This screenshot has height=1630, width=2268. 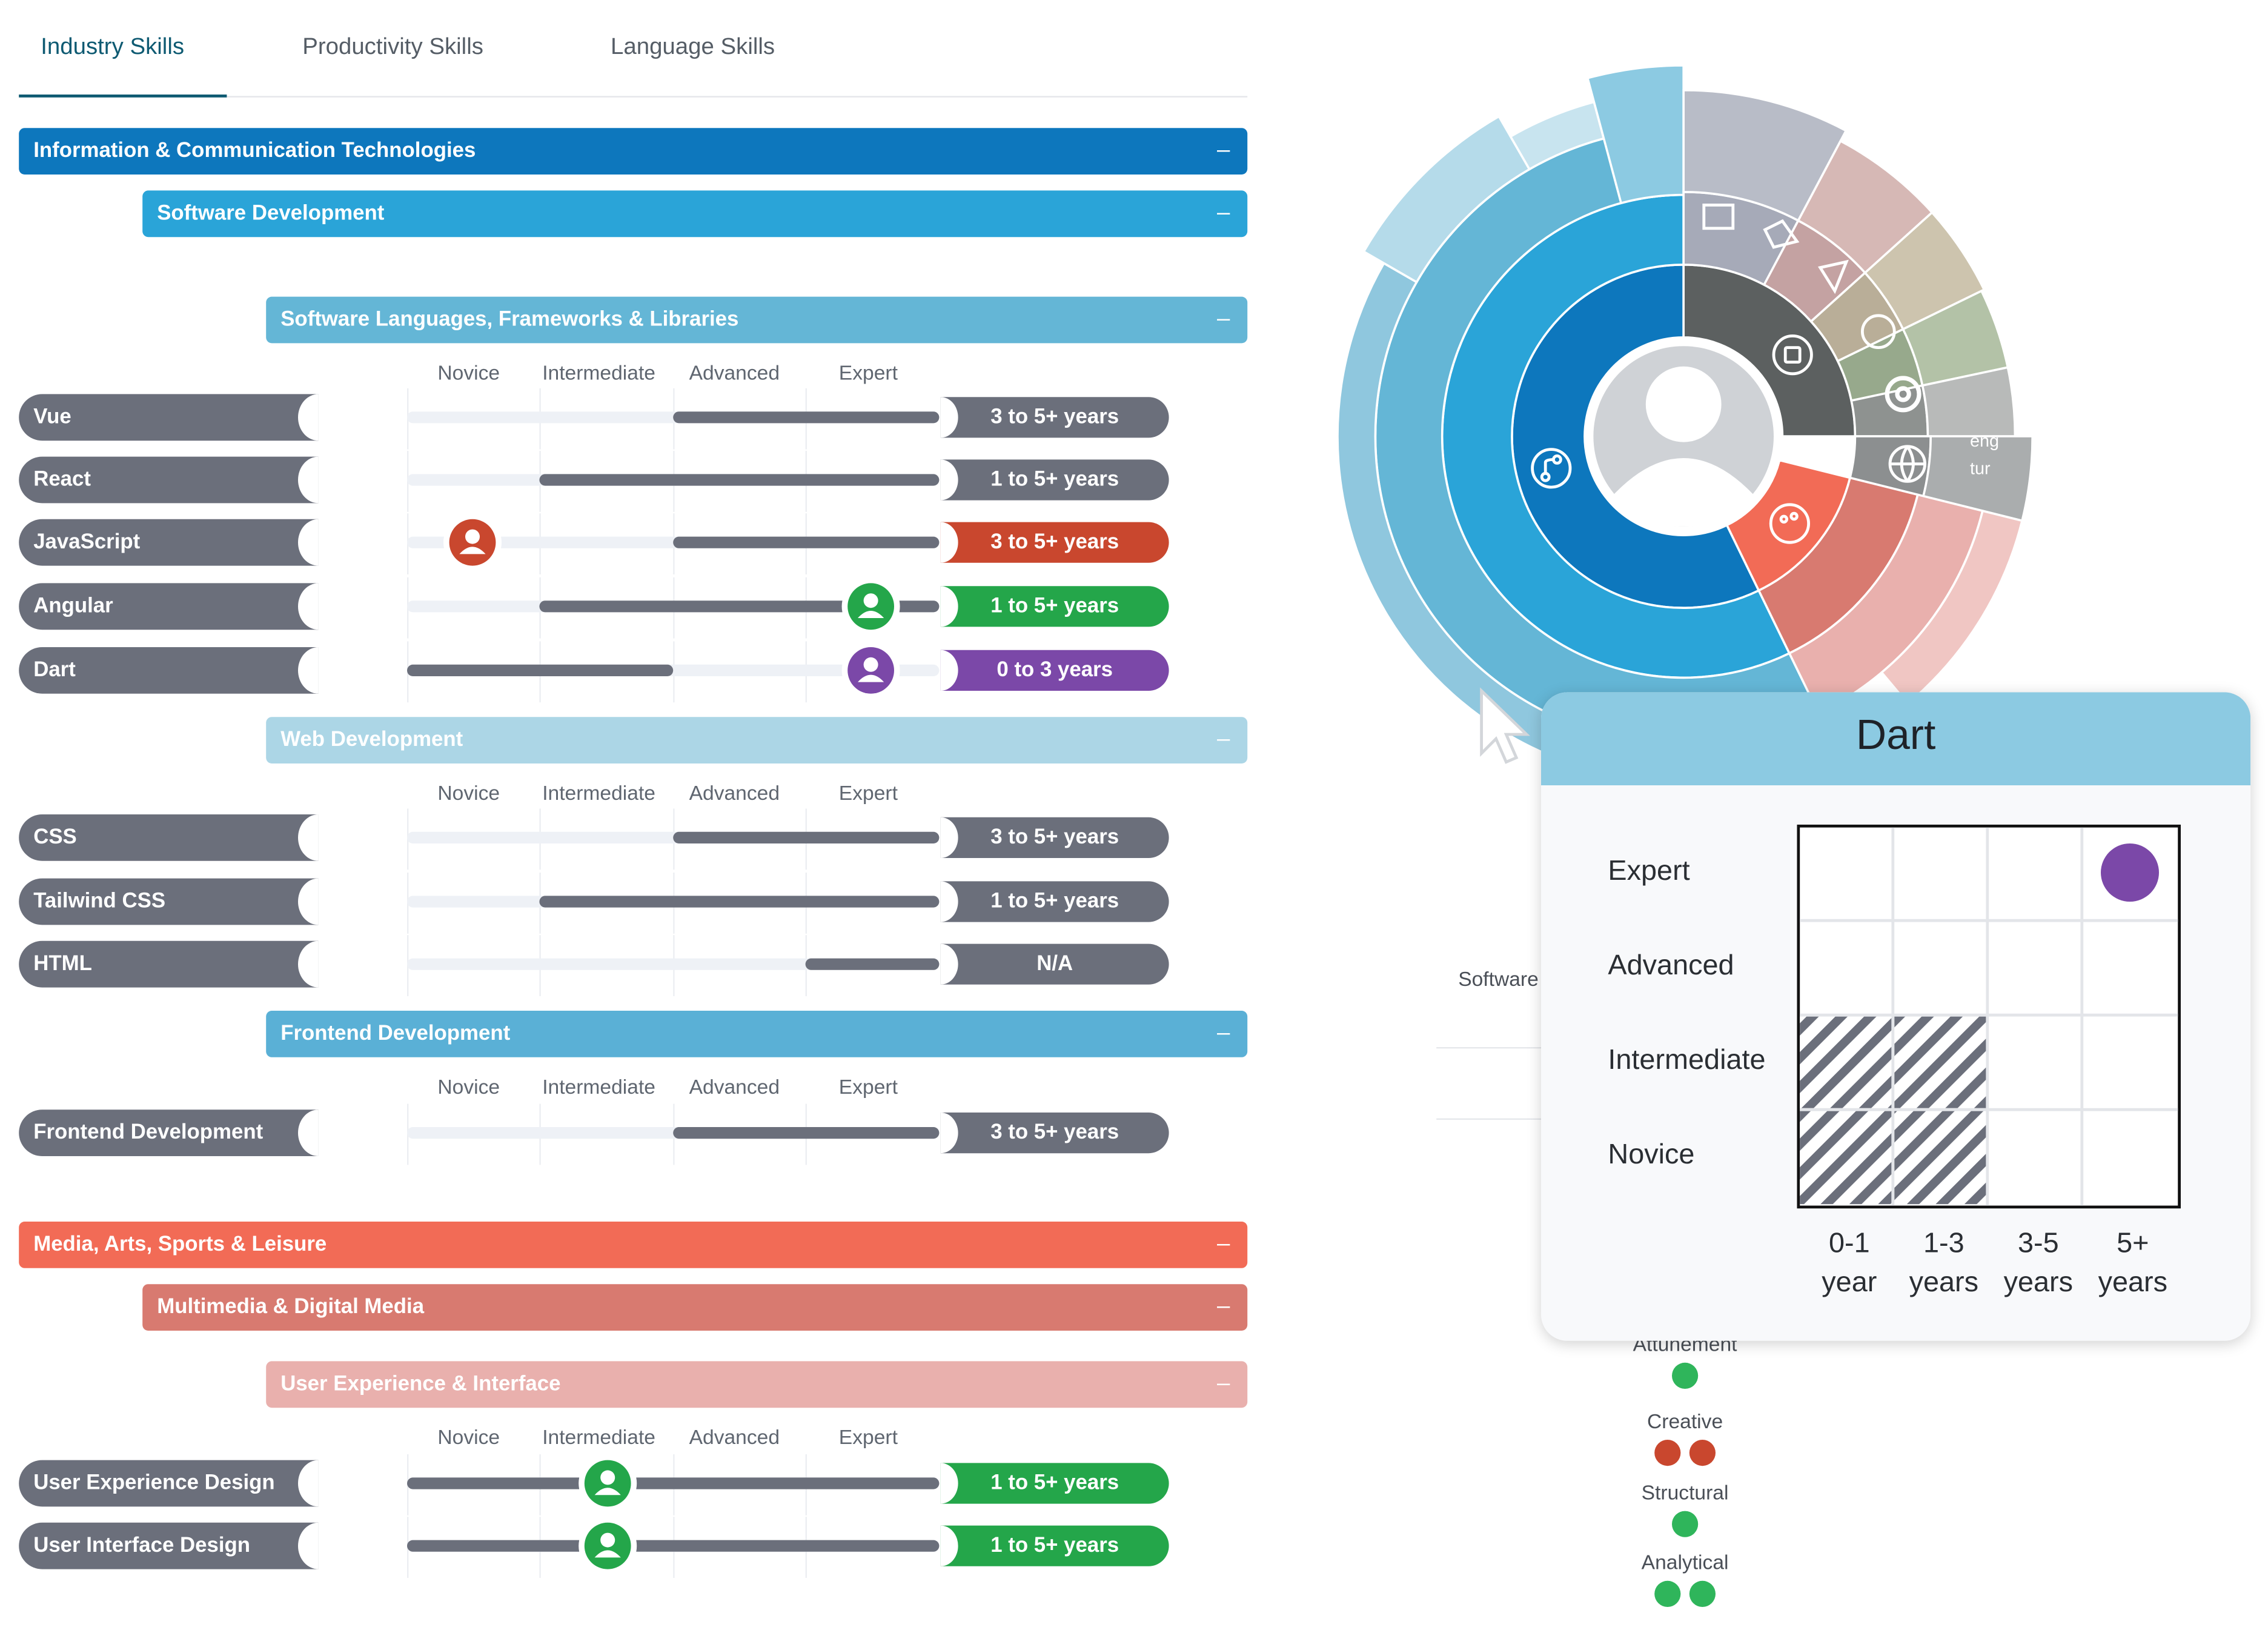 I want to click on category-multimedia-label: Multimedia & Digital Media, so click(x=291, y=1307).